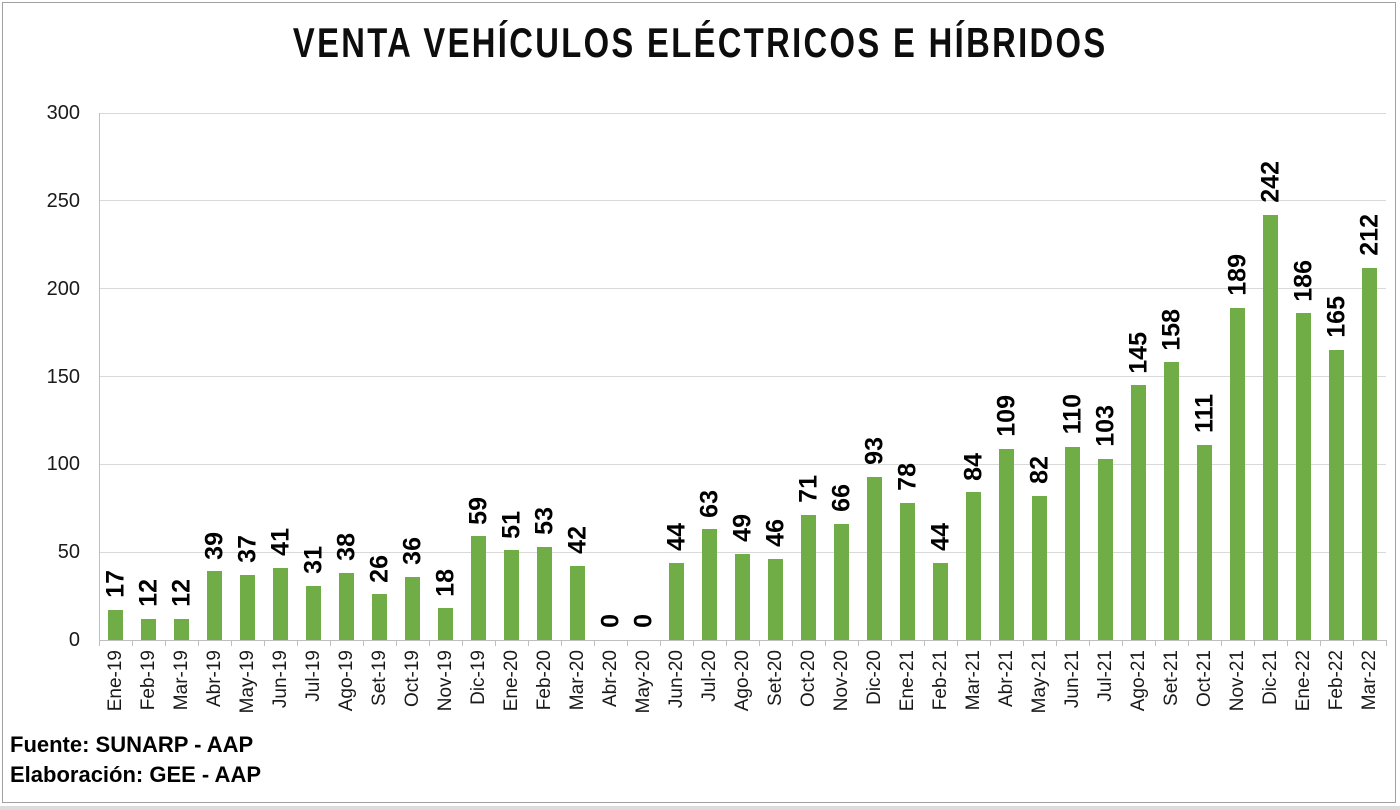  Describe the element at coordinates (99, 376) in the screenshot. I see `y-axis-line` at that location.